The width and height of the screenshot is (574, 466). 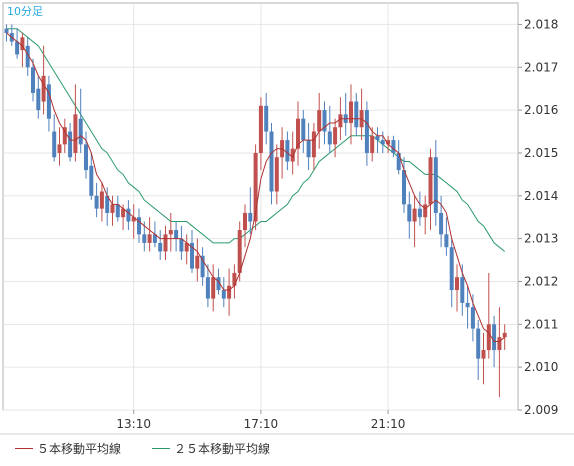 I want to click on y-tick-label: 2.016, so click(x=541, y=110).